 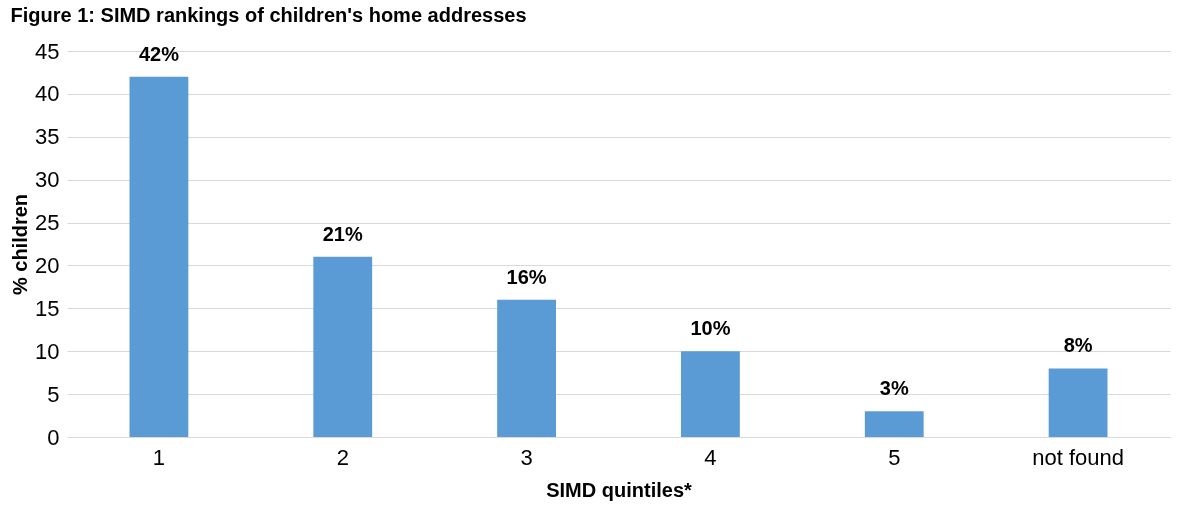 I want to click on x-tick-label: 4, so click(x=710, y=457).